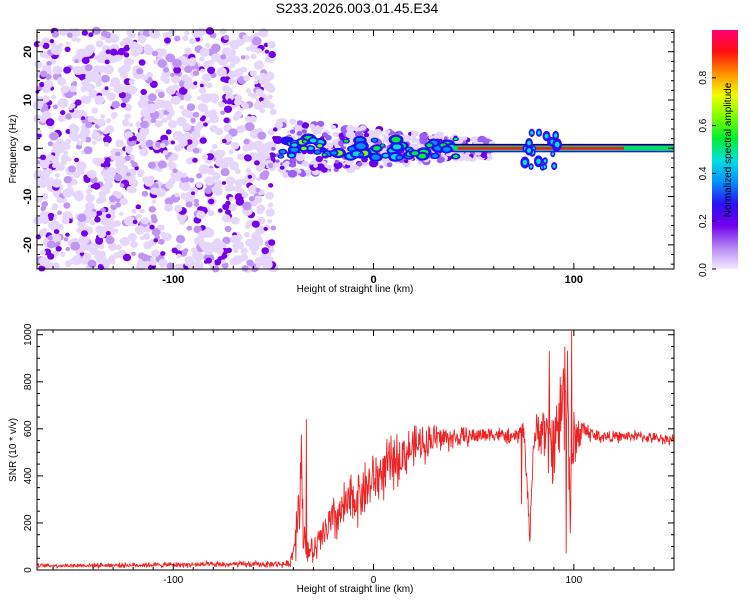  Describe the element at coordinates (28, 428) in the screenshot. I see `y-tick-label: 600` at that location.